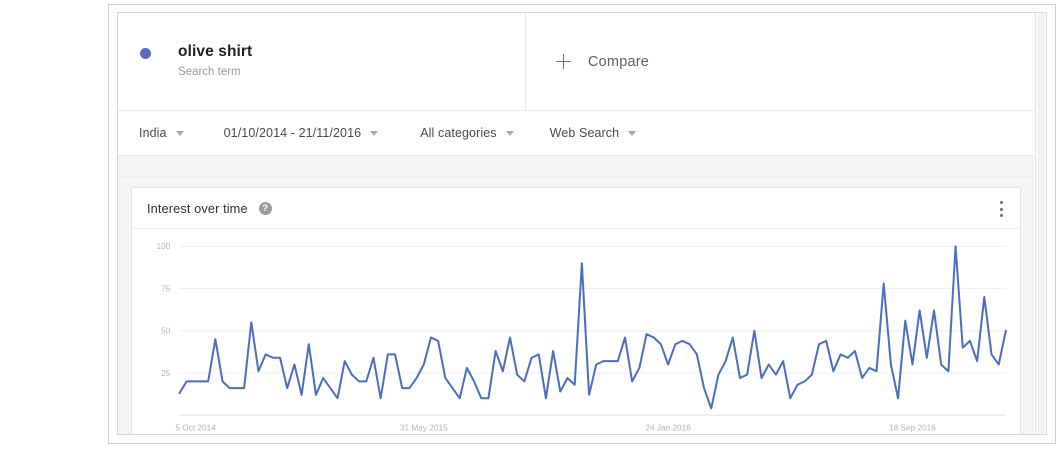  Describe the element at coordinates (265, 208) in the screenshot. I see `help-icon: ?` at that location.